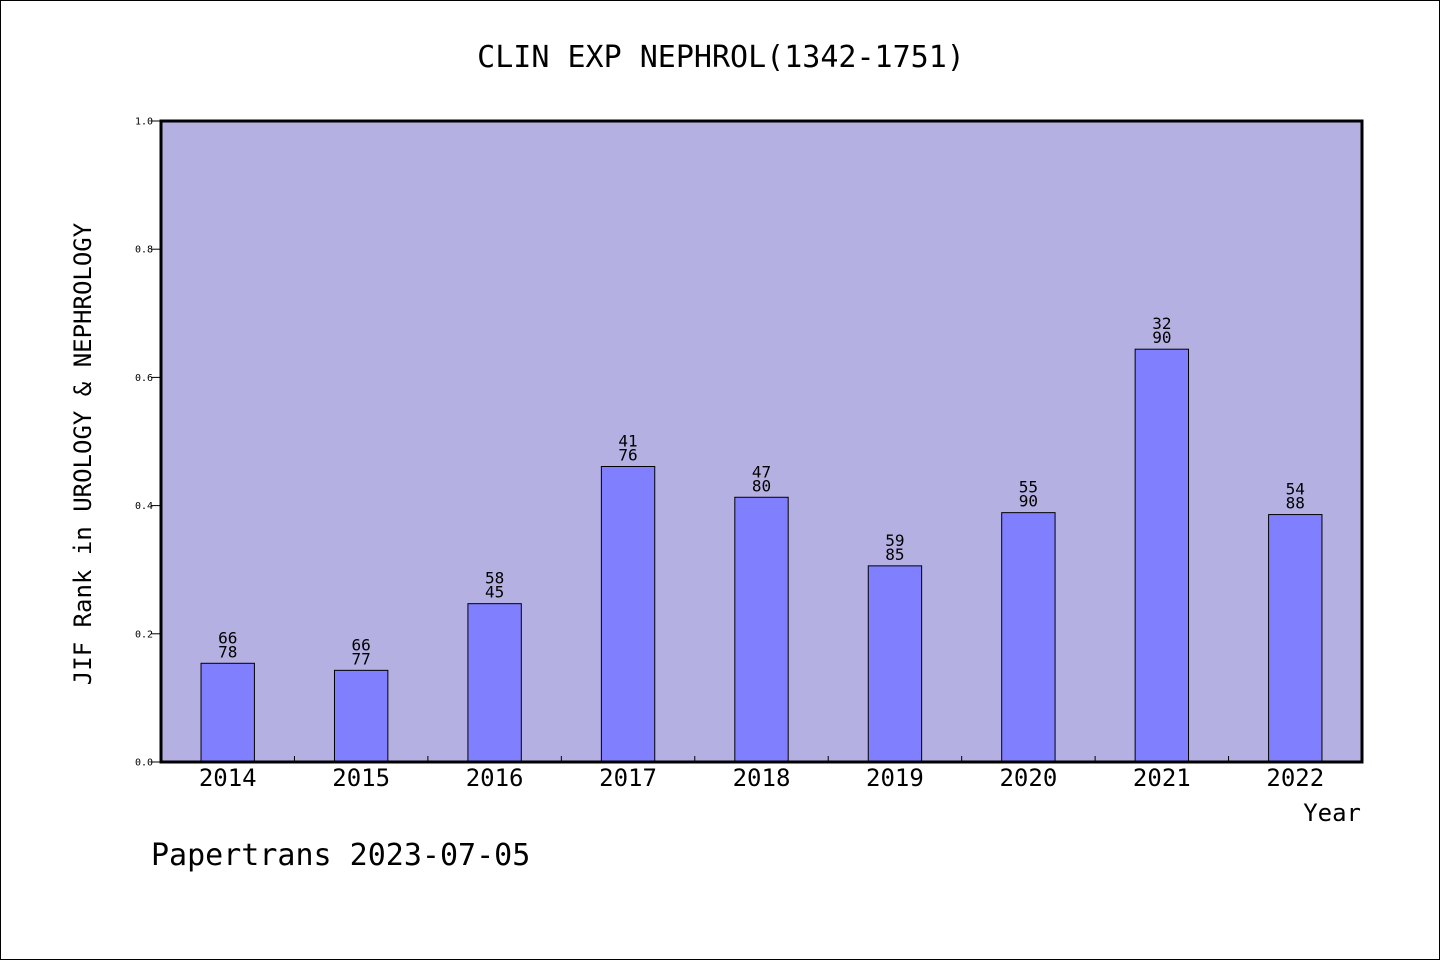  What do you see at coordinates (1332, 813) in the screenshot?
I see `x-axis-label: Year` at bounding box center [1332, 813].